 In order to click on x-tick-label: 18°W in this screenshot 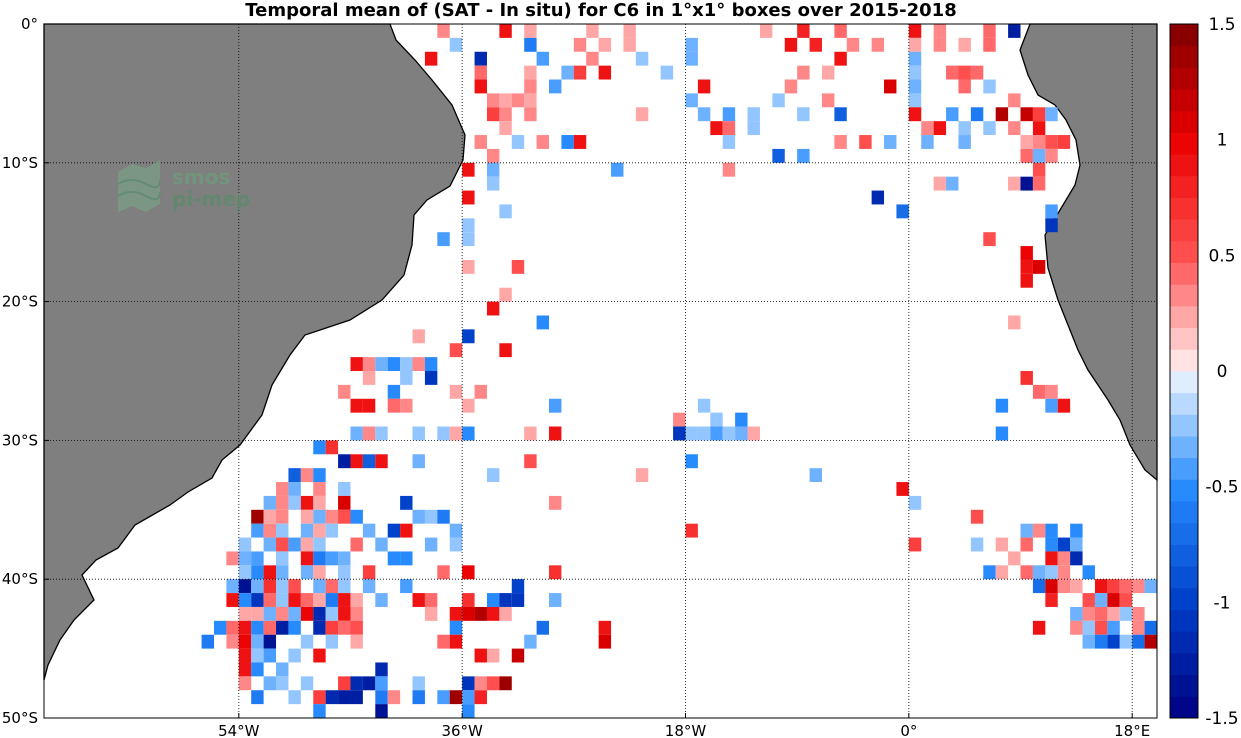, I will do `click(686, 730)`.